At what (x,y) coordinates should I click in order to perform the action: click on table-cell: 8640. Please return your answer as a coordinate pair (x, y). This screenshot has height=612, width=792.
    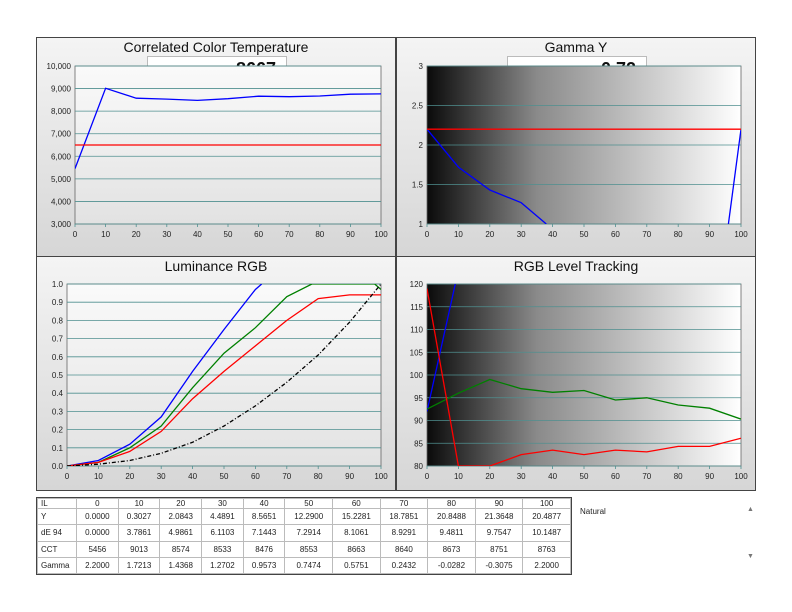
    Looking at the image, I should click on (404, 549).